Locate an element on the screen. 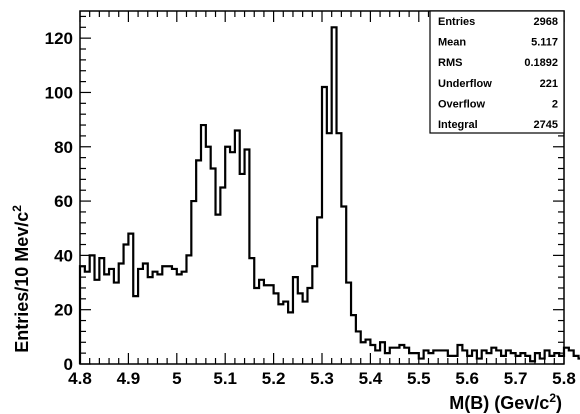 This screenshot has width=580, height=414. x-tick-label: 4.8 is located at coordinates (80, 378).